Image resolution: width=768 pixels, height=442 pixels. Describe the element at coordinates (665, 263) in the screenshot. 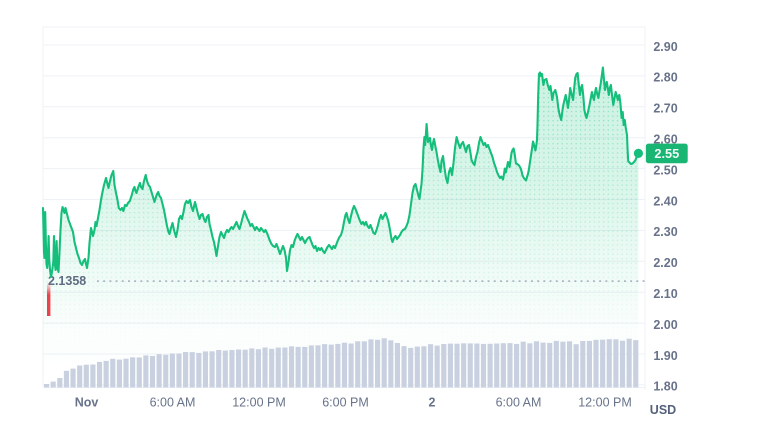

I see `svg-text: 2.20` at that location.